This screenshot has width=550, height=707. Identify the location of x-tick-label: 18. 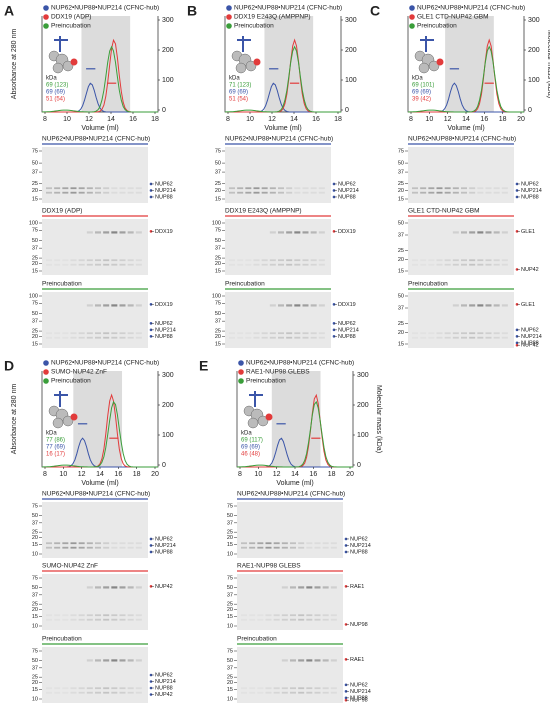
(332, 474).